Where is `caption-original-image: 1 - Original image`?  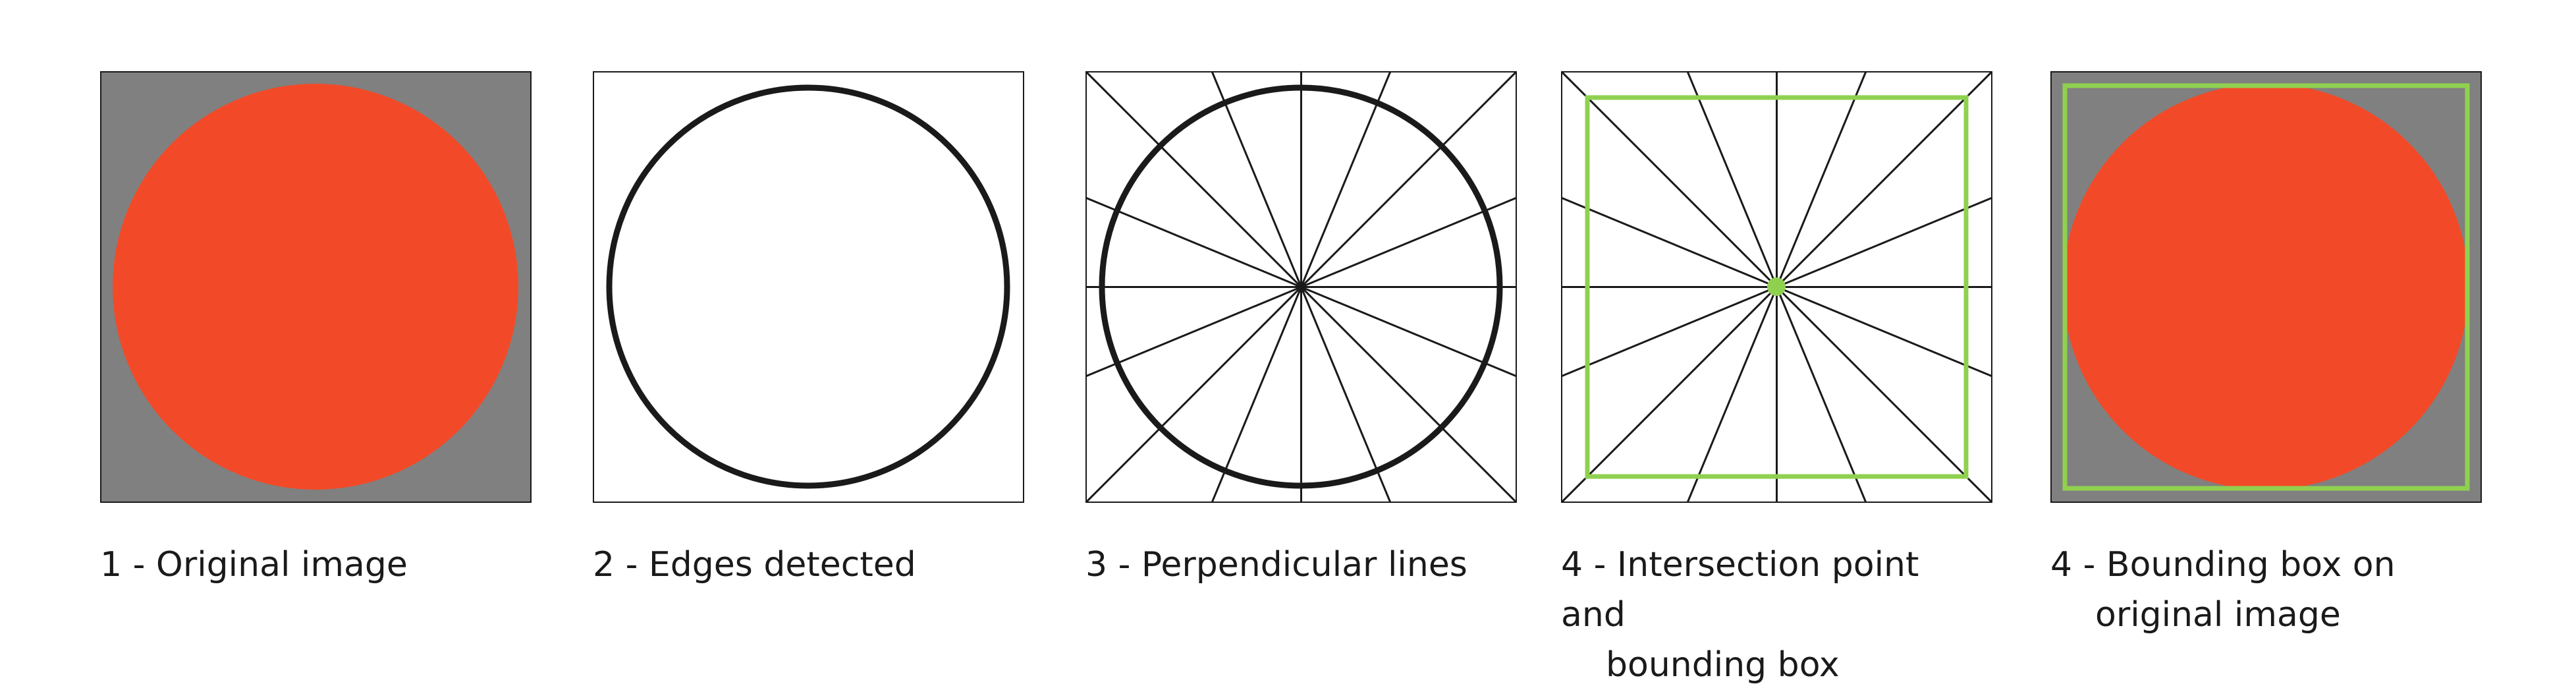 caption-original-image: 1 - Original image is located at coordinates (316, 565).